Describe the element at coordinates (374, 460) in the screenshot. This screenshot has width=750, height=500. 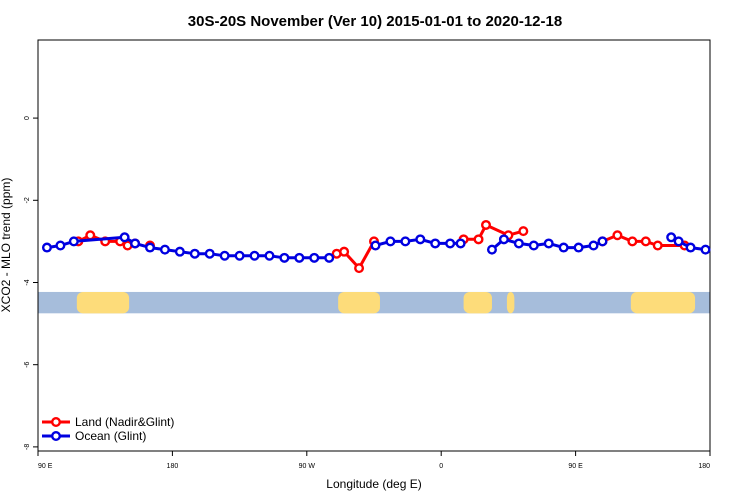
I see `x-axis: 90 E 180 90 W 0 90 E 180` at that location.